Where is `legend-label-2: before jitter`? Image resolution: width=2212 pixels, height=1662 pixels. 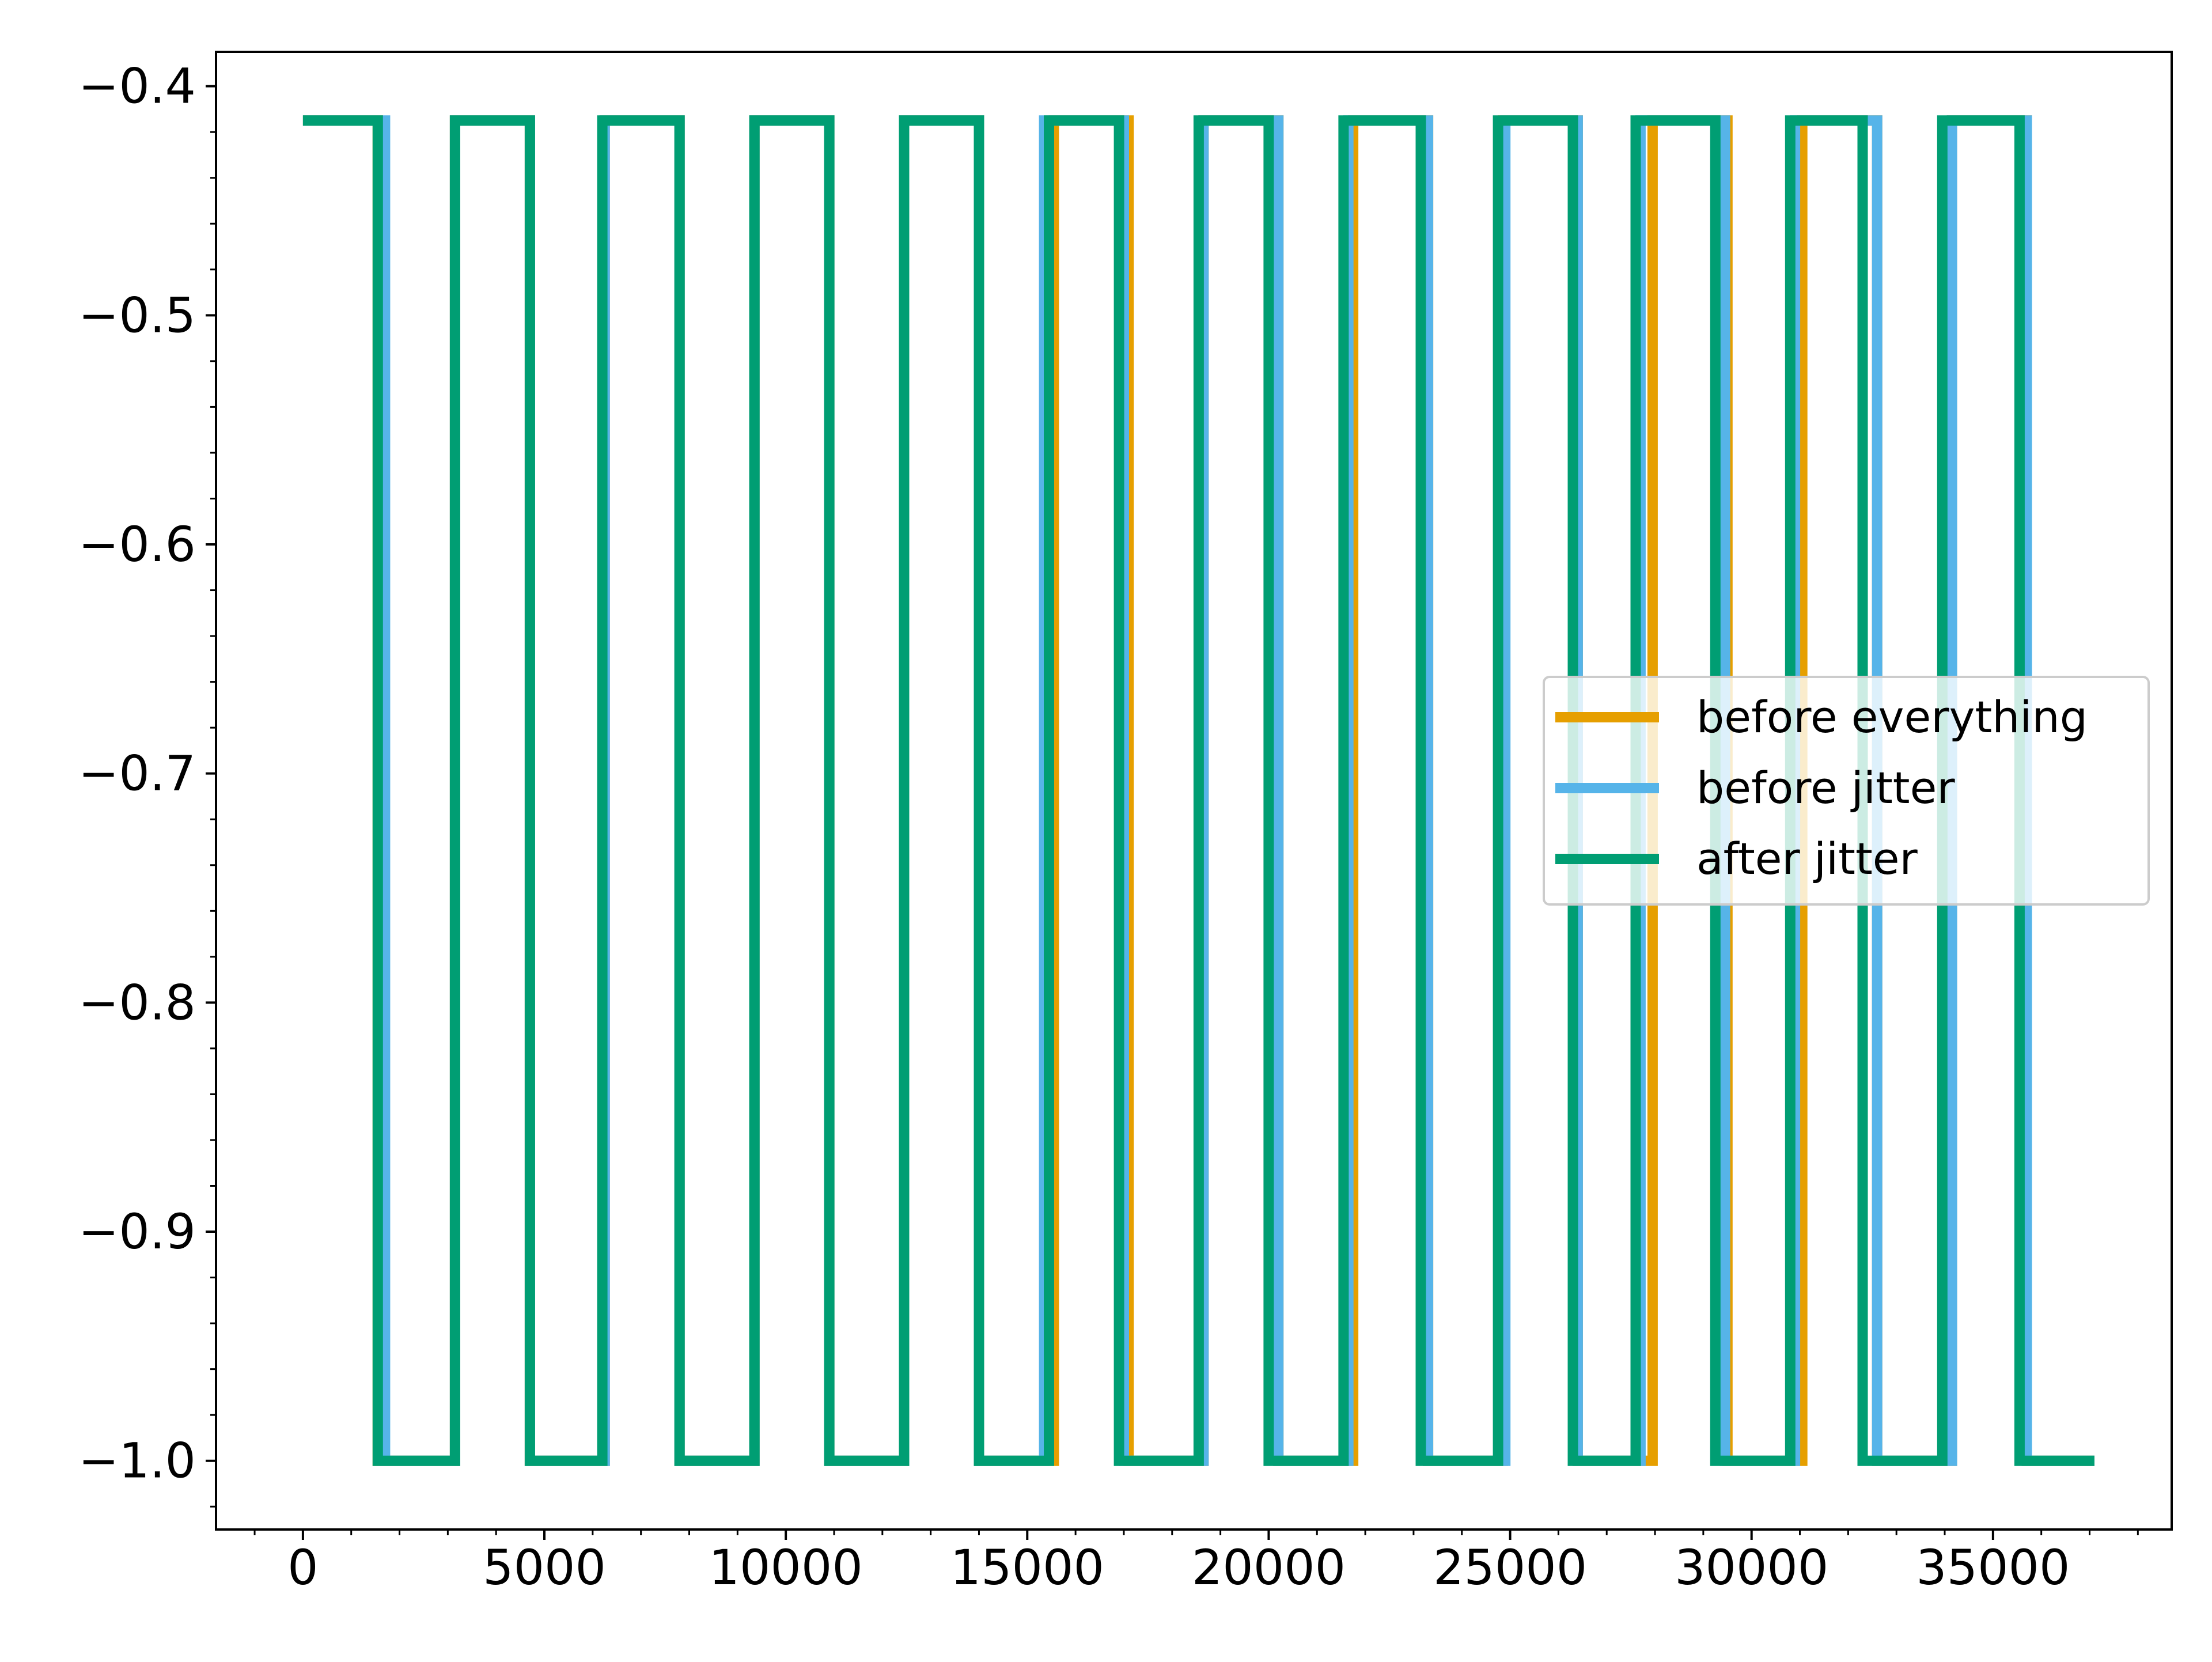
legend-label-2: before jitter is located at coordinates (1825, 788).